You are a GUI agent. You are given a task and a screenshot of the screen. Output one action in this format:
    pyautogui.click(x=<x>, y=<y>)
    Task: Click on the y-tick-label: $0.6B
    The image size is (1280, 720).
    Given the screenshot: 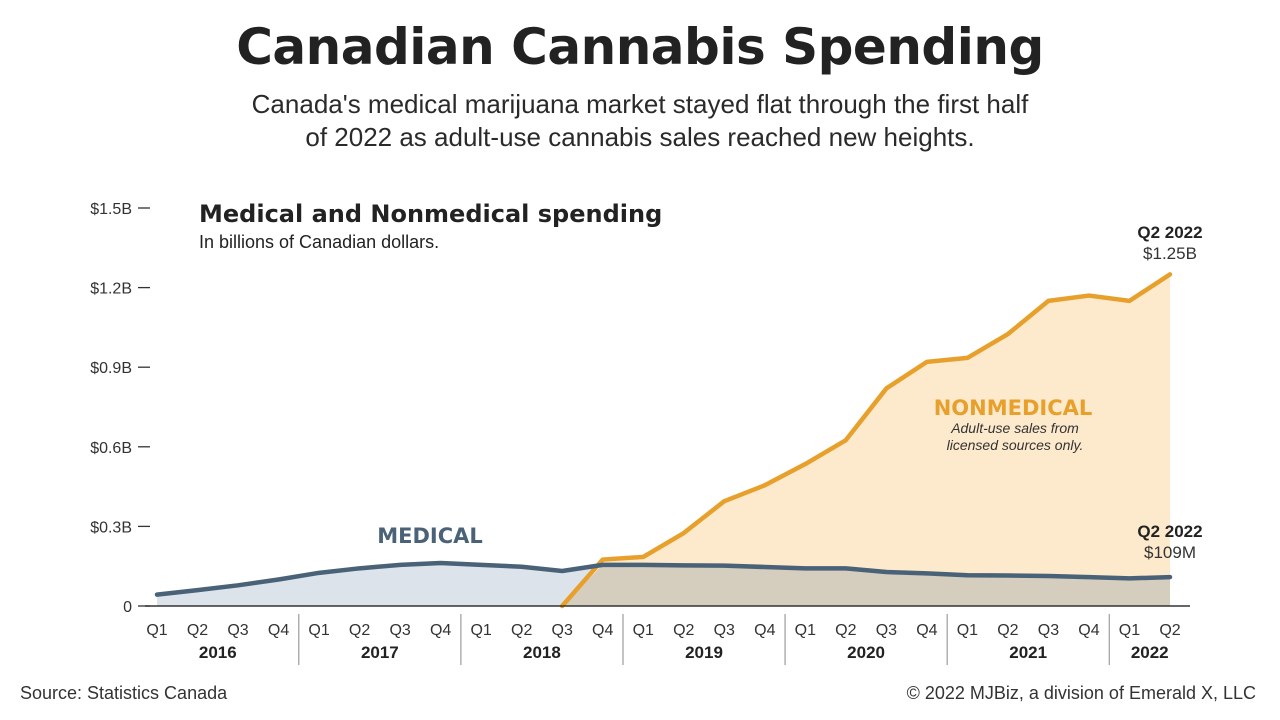 What is the action you would take?
    pyautogui.click(x=111, y=448)
    